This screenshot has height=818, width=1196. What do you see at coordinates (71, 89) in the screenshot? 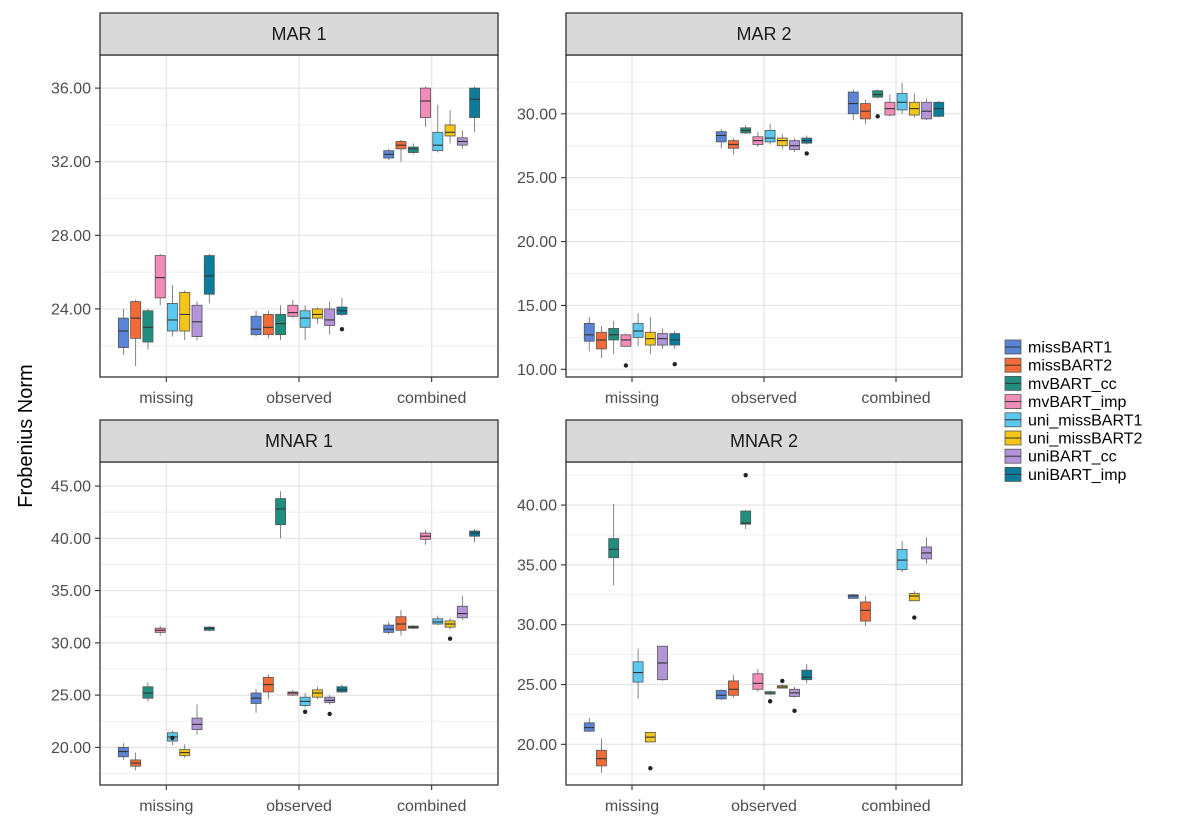
I see `y-tick-label: 36.00` at bounding box center [71, 89].